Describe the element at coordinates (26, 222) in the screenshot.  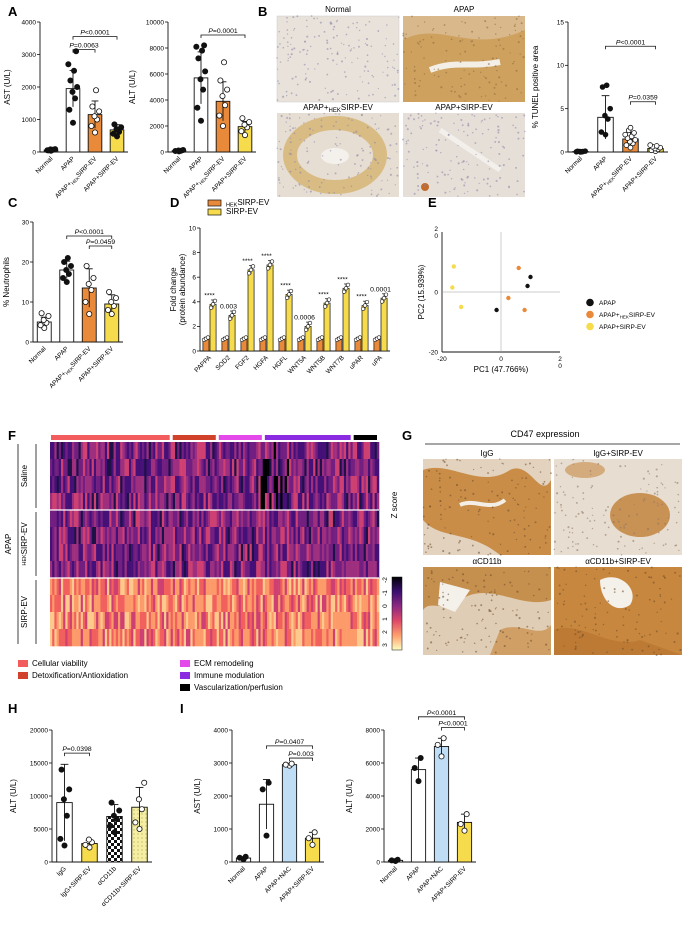
I see `y-tick-label: 30` at that location.